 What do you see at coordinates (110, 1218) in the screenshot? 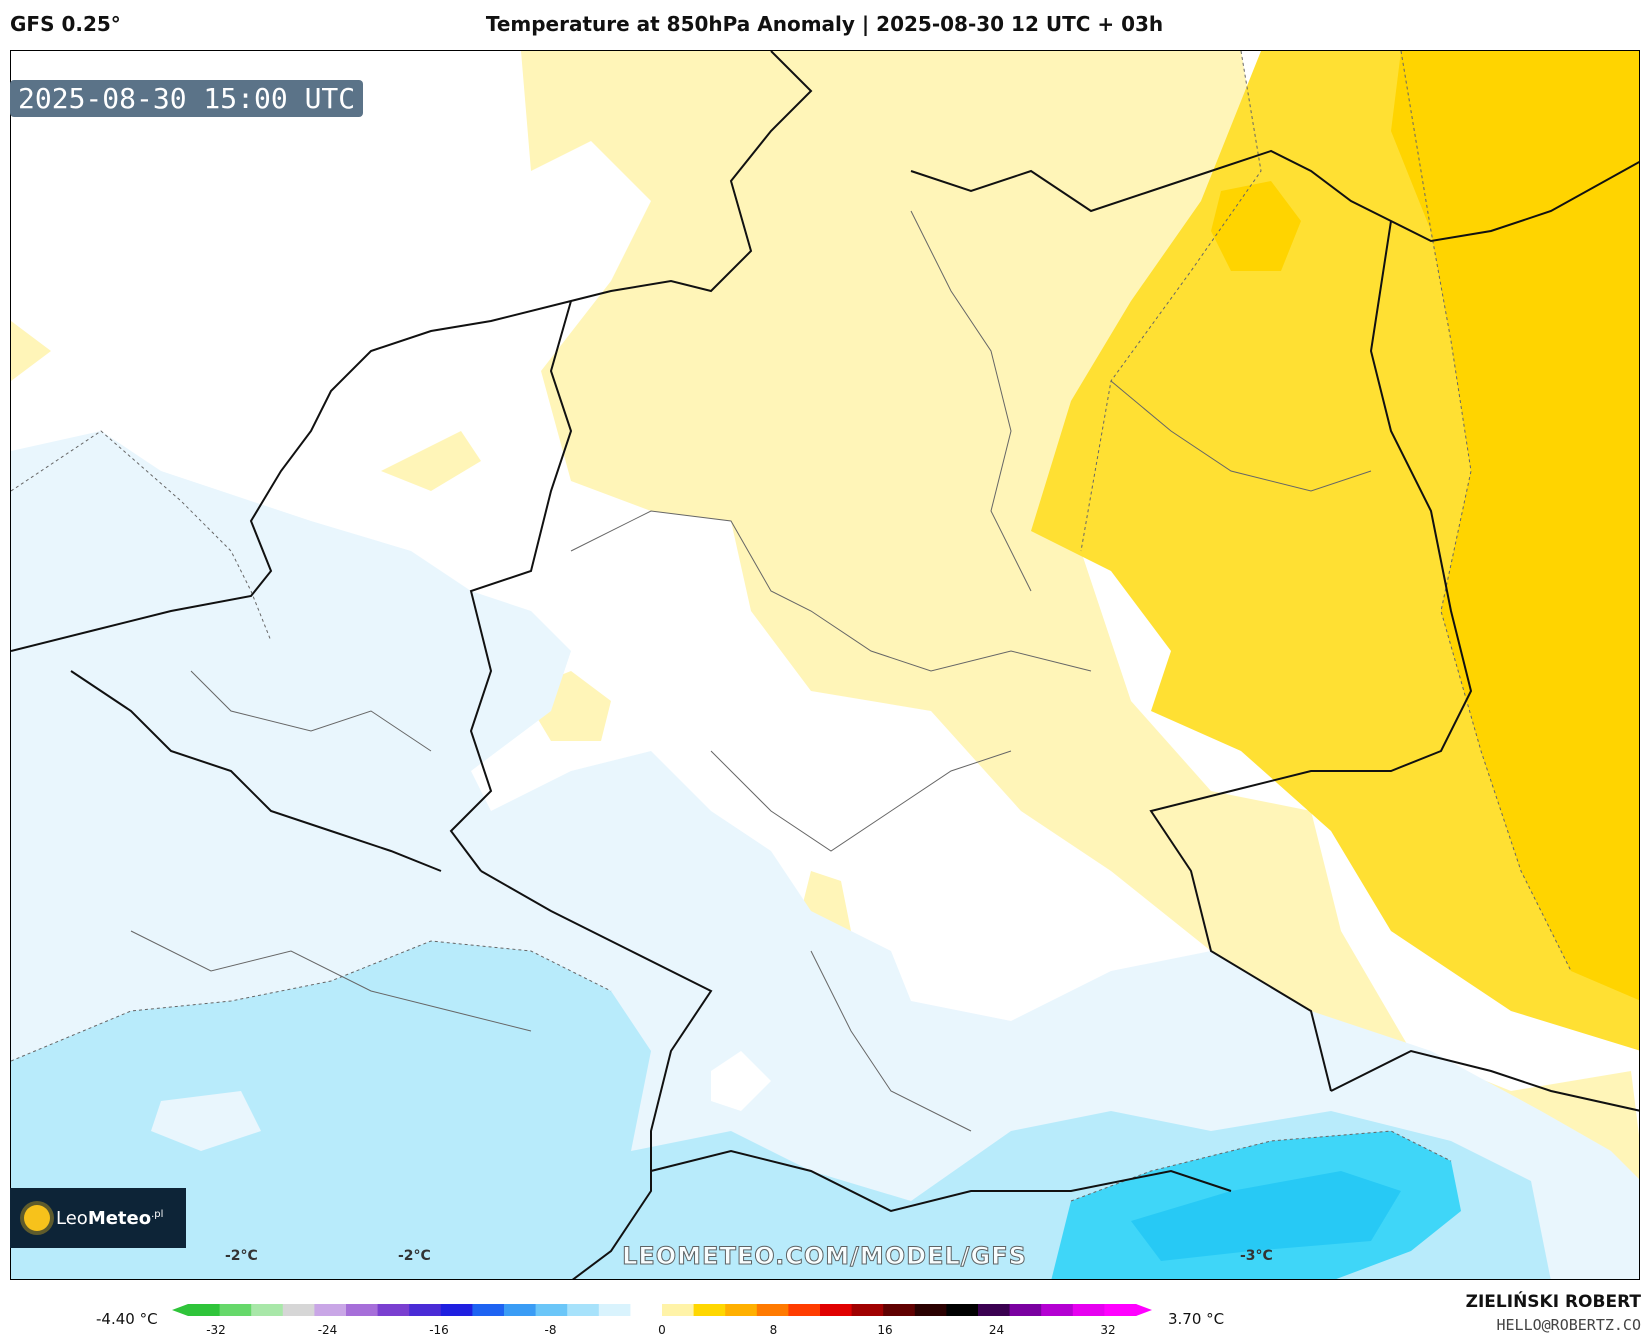
I see `logo-wordmark: LeoMeteo.pl` at bounding box center [110, 1218].